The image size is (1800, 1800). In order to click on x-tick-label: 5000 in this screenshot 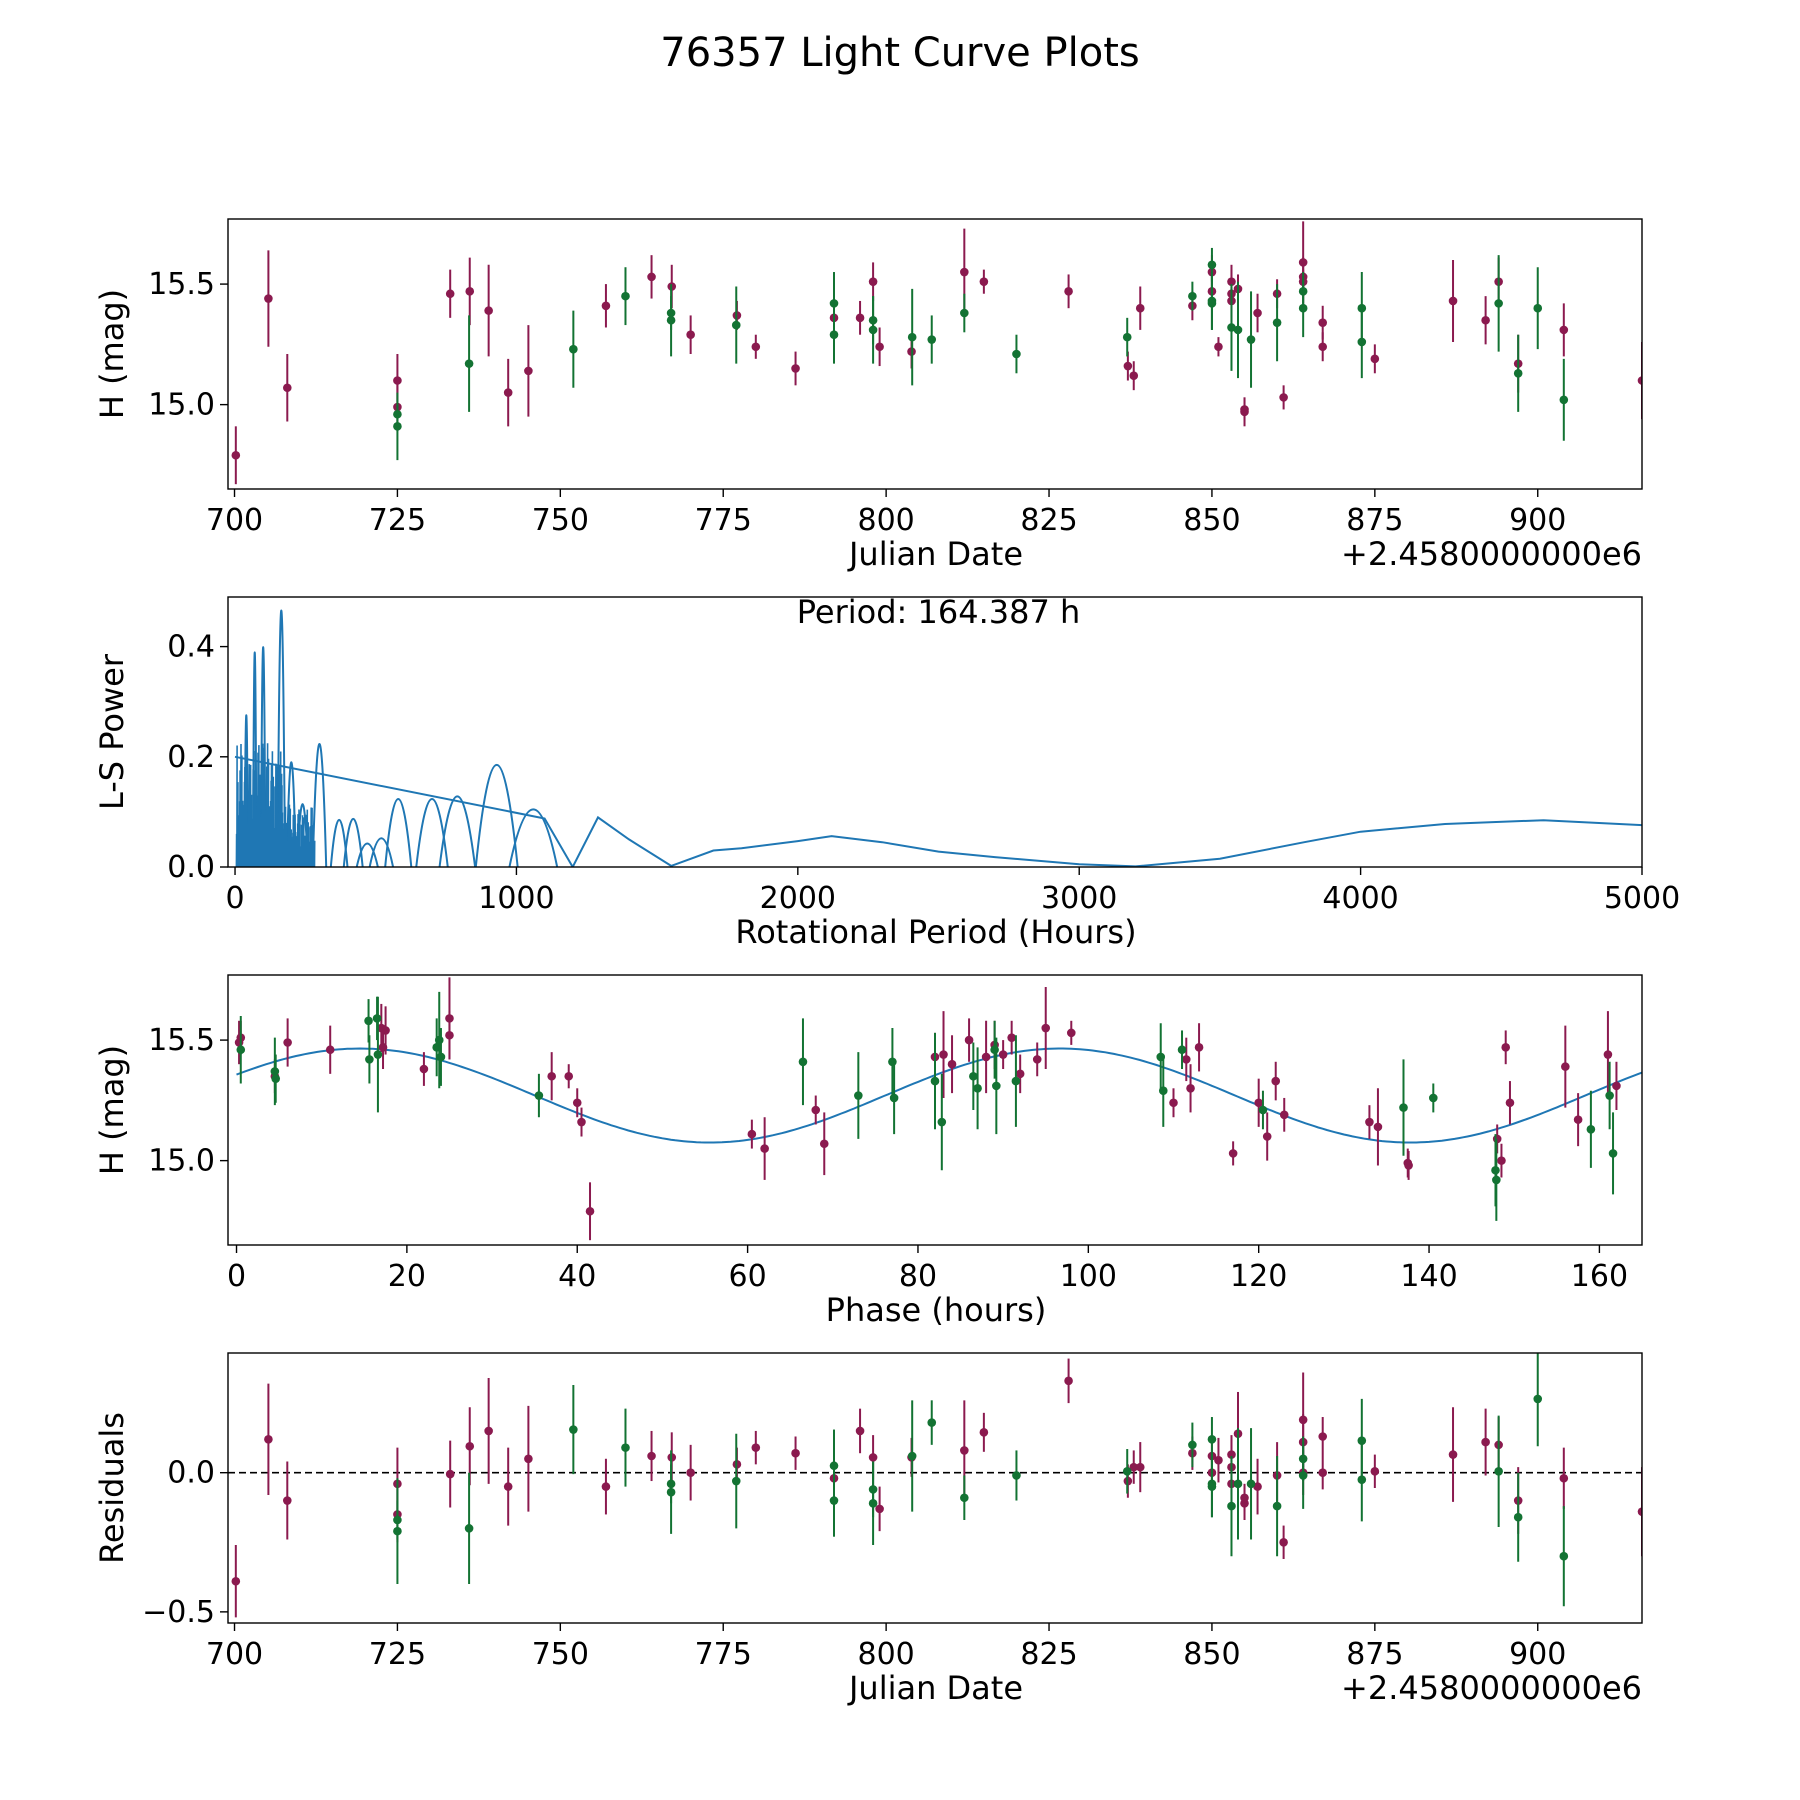, I will do `click(1642, 898)`.